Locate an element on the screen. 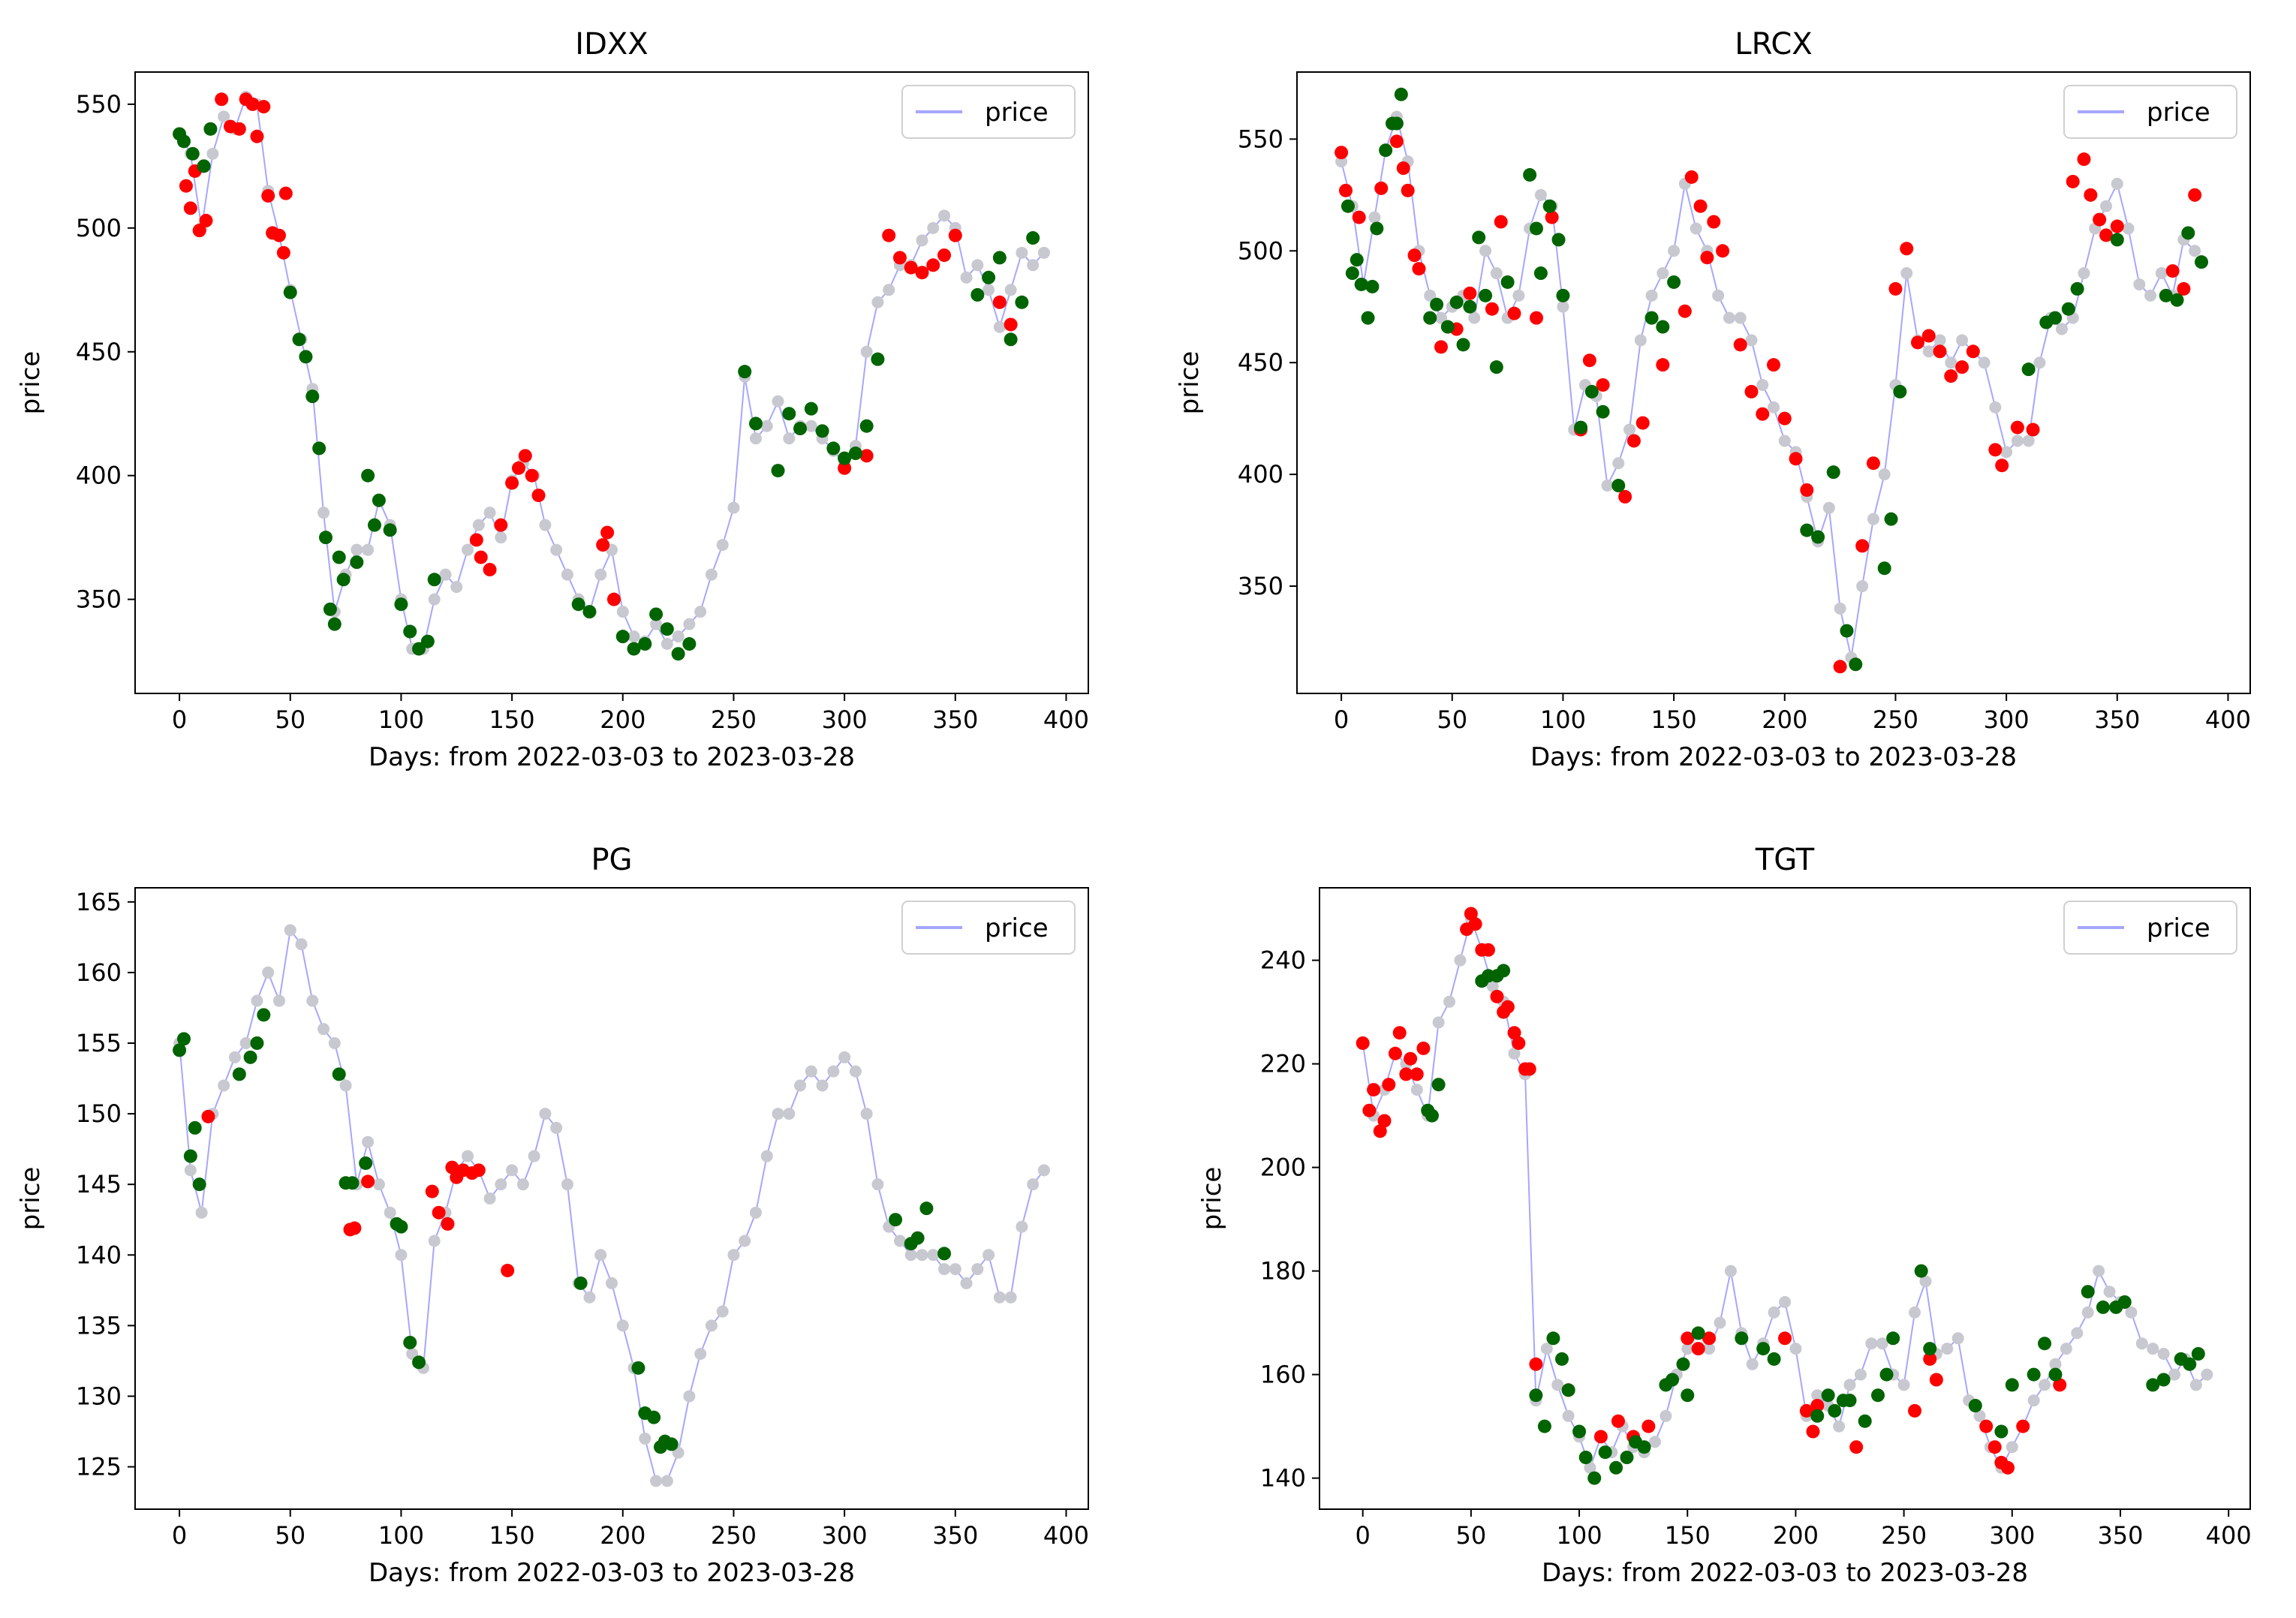 The width and height of the screenshot is (2296, 1618). x-tick-label: 0 is located at coordinates (179, 720).